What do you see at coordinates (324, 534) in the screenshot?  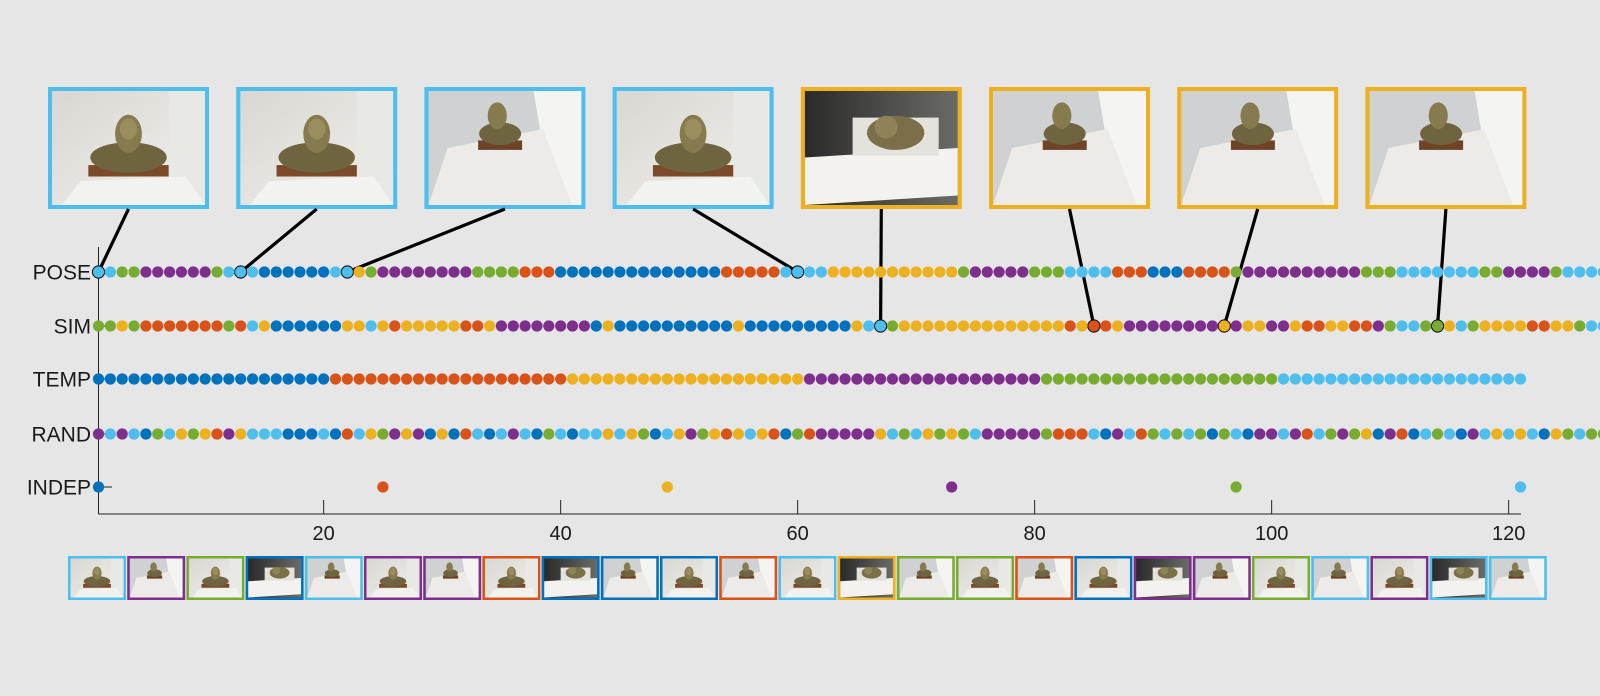 I see `x-tick-label: 20` at bounding box center [324, 534].